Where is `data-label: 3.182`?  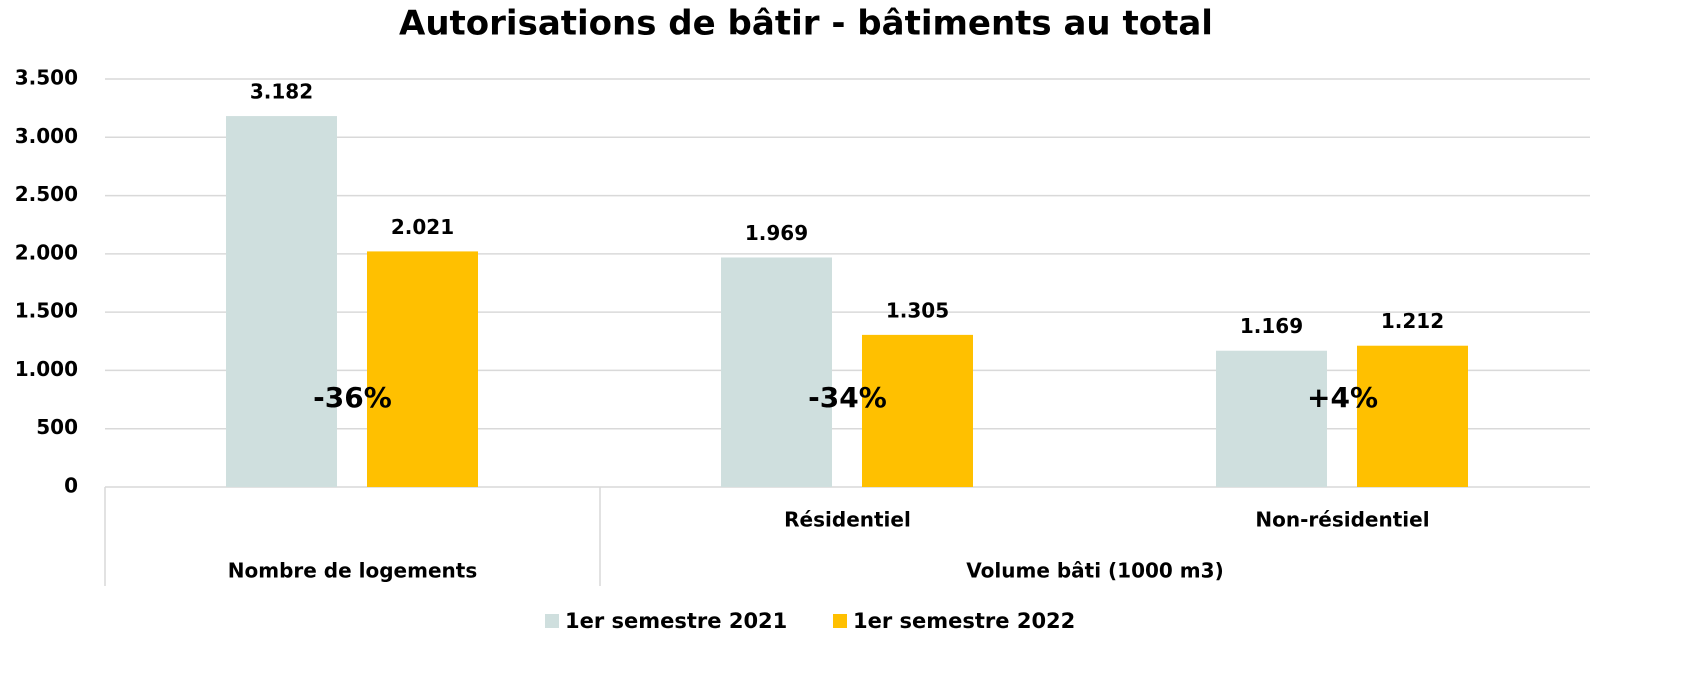
data-label: 3.182 is located at coordinates (281, 92).